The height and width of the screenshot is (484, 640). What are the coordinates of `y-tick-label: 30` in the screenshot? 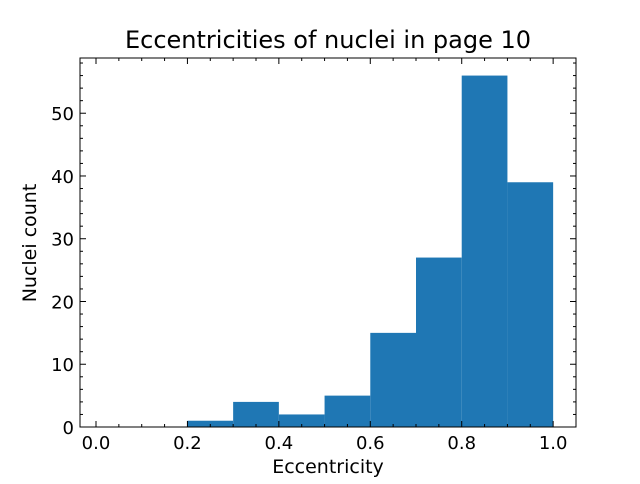 It's located at (62, 240).